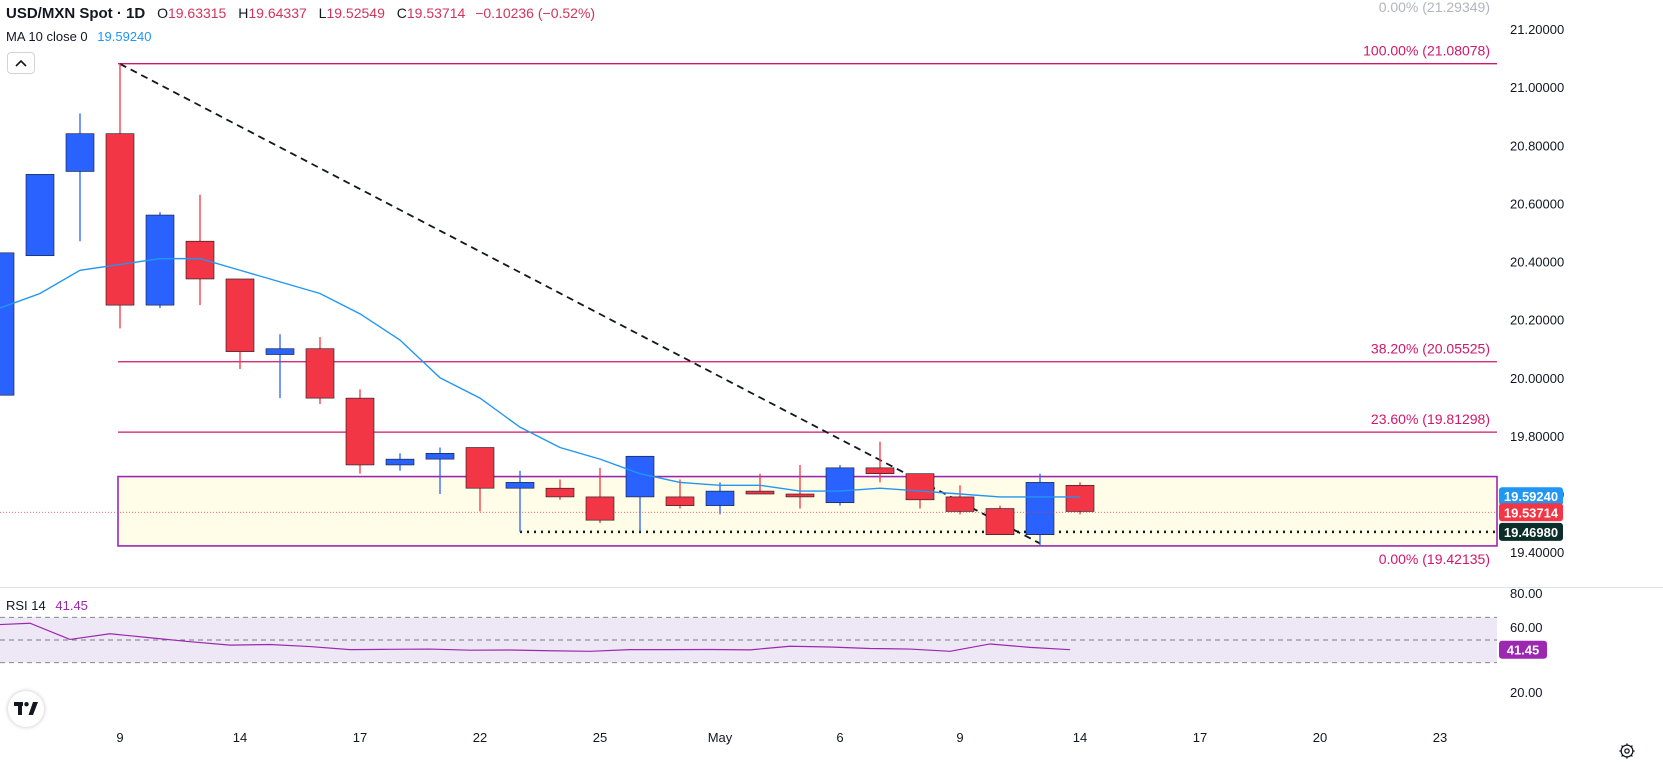 The width and height of the screenshot is (1663, 766). What do you see at coordinates (436, 13) in the screenshot?
I see `close-value: 19.53714` at bounding box center [436, 13].